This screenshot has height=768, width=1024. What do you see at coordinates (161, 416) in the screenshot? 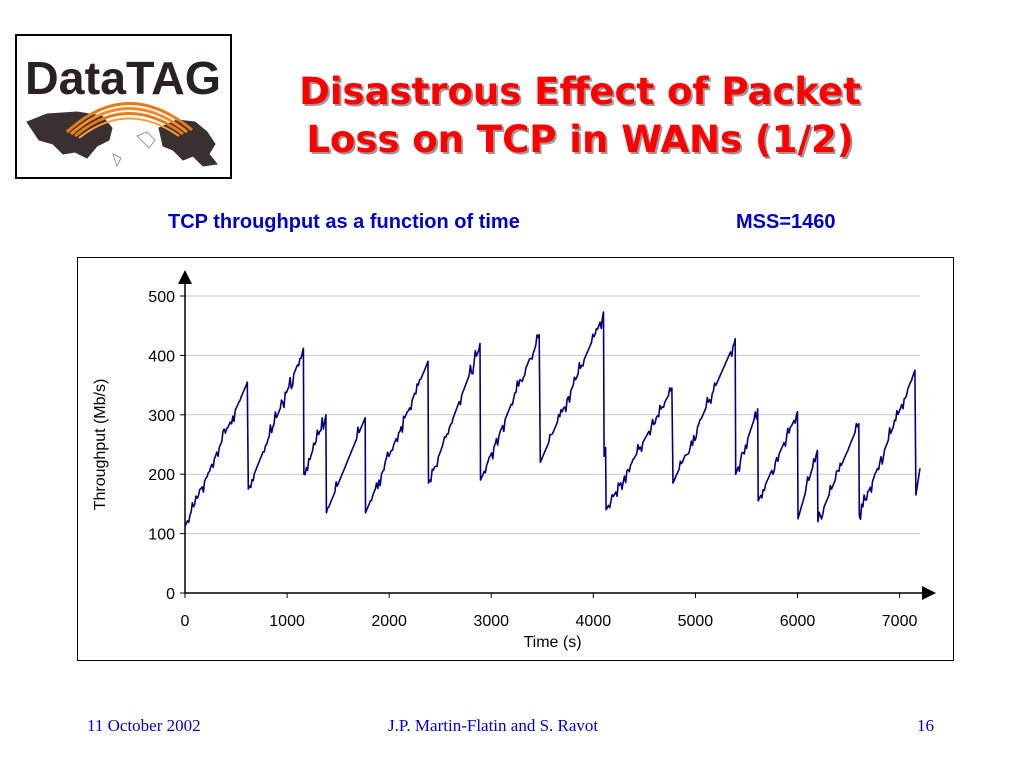
I see `y-tick-label-300: 300` at bounding box center [161, 416].